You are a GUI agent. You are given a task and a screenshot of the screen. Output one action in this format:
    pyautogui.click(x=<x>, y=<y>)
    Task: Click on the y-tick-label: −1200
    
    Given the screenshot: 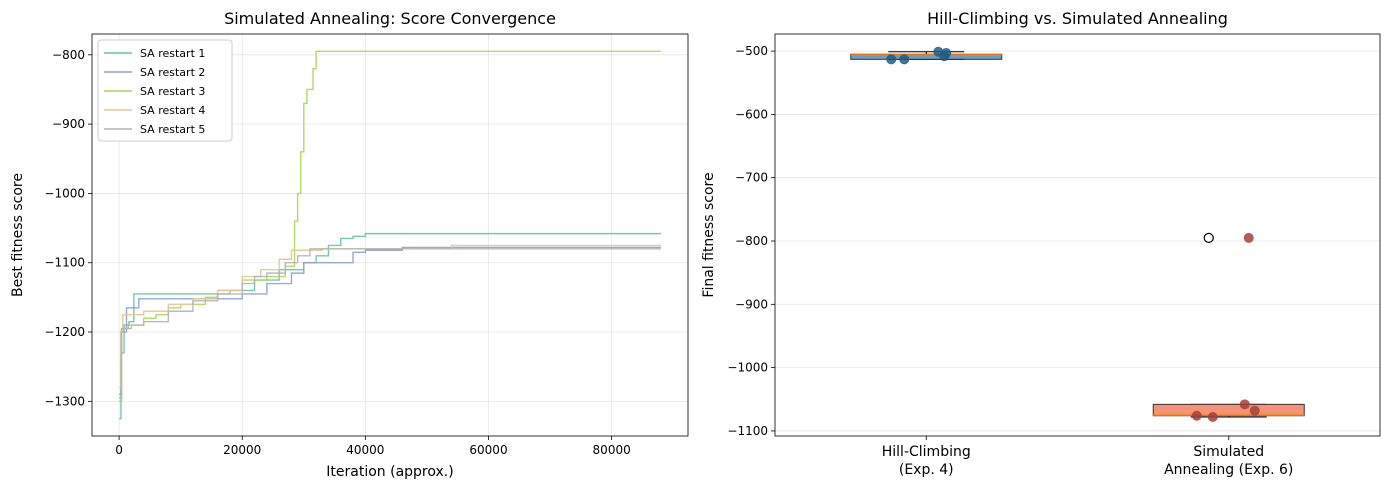 What is the action you would take?
    pyautogui.click(x=64, y=332)
    